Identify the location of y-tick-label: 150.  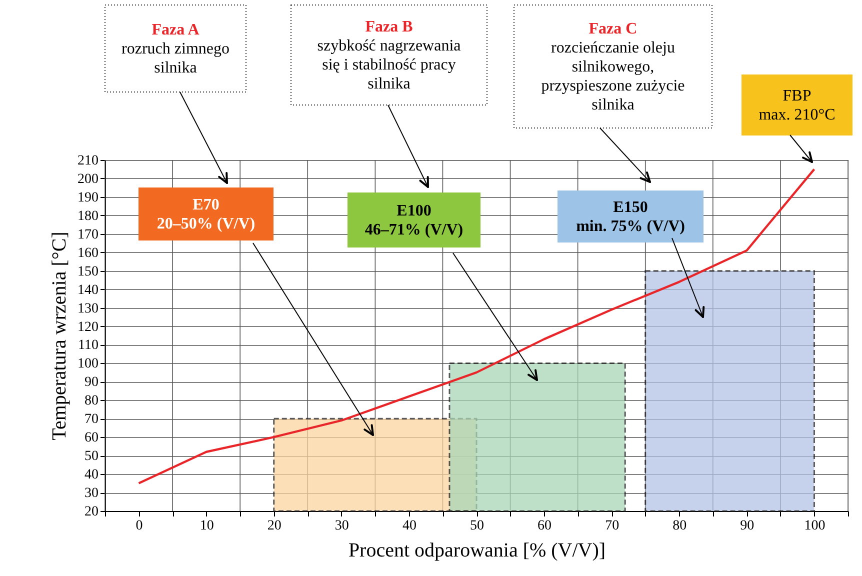
(88, 272).